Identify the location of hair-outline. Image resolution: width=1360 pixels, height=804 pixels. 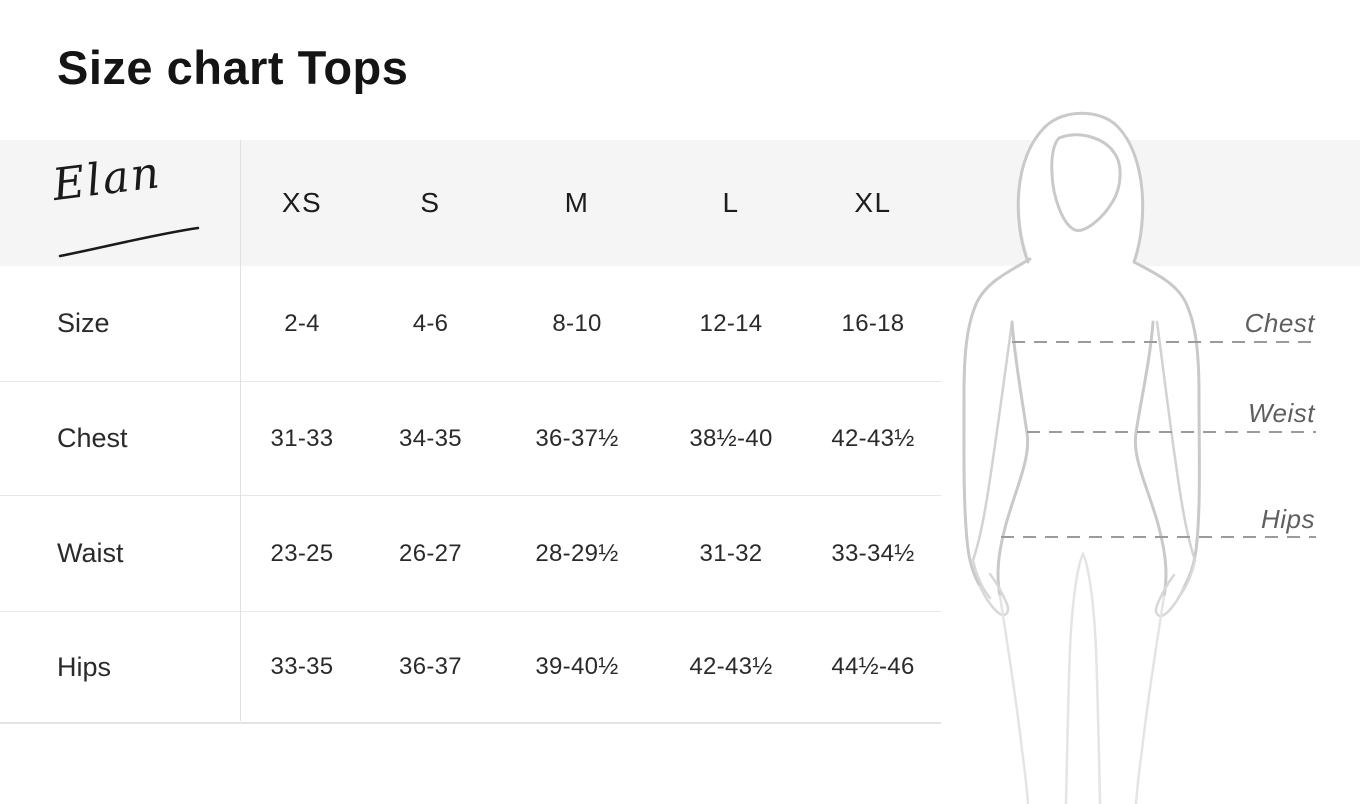
(1080, 187).